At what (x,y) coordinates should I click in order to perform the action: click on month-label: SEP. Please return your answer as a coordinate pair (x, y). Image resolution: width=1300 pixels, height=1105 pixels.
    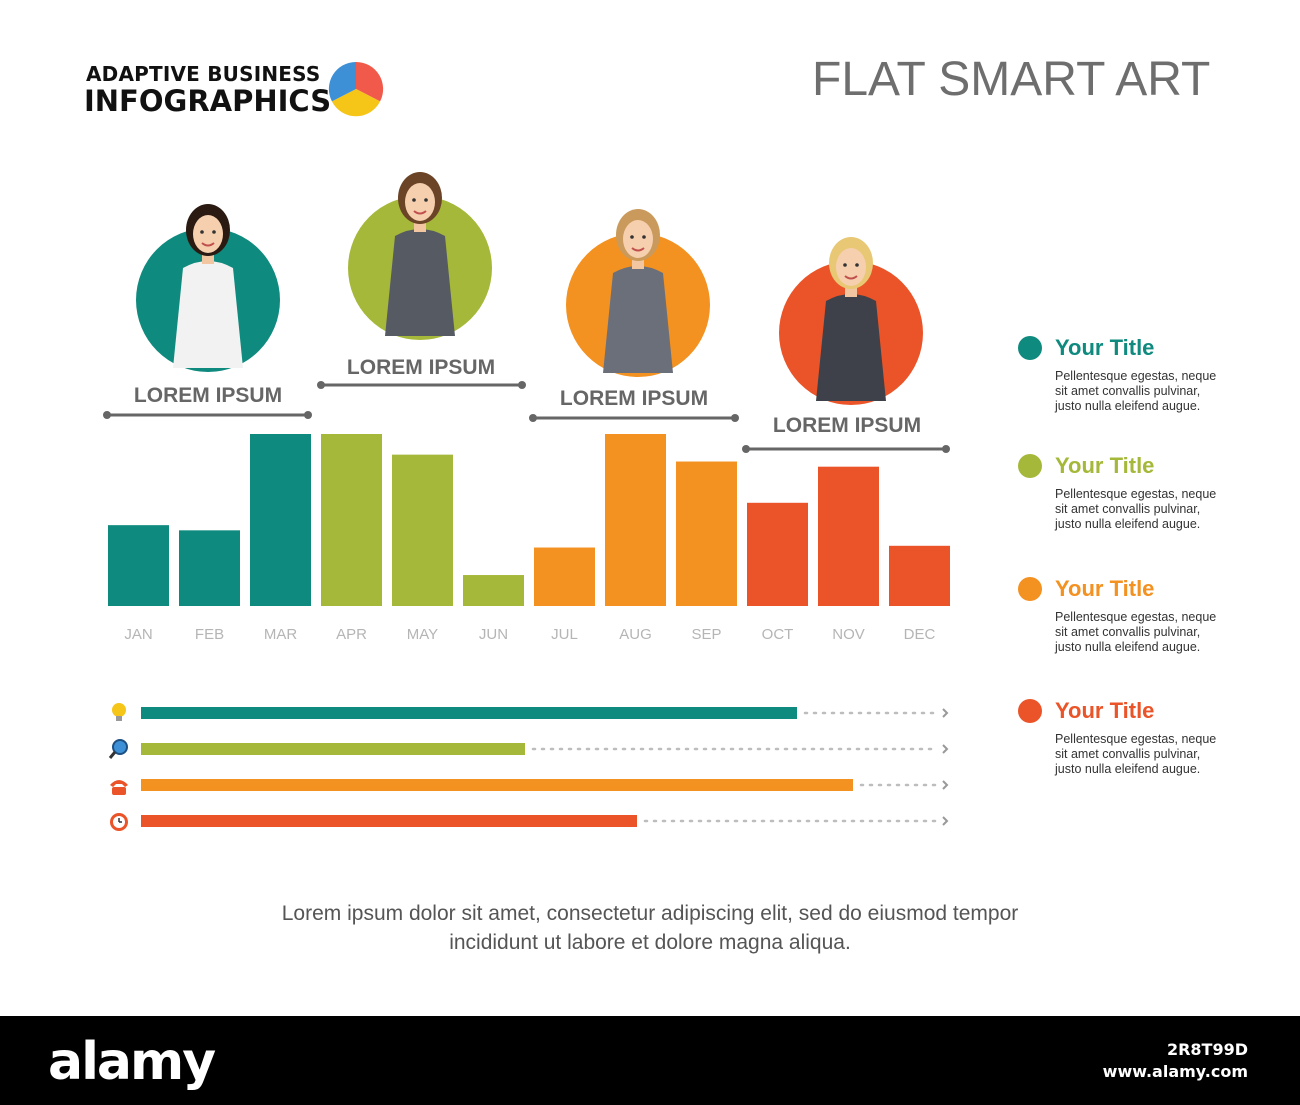
    Looking at the image, I should click on (706, 634).